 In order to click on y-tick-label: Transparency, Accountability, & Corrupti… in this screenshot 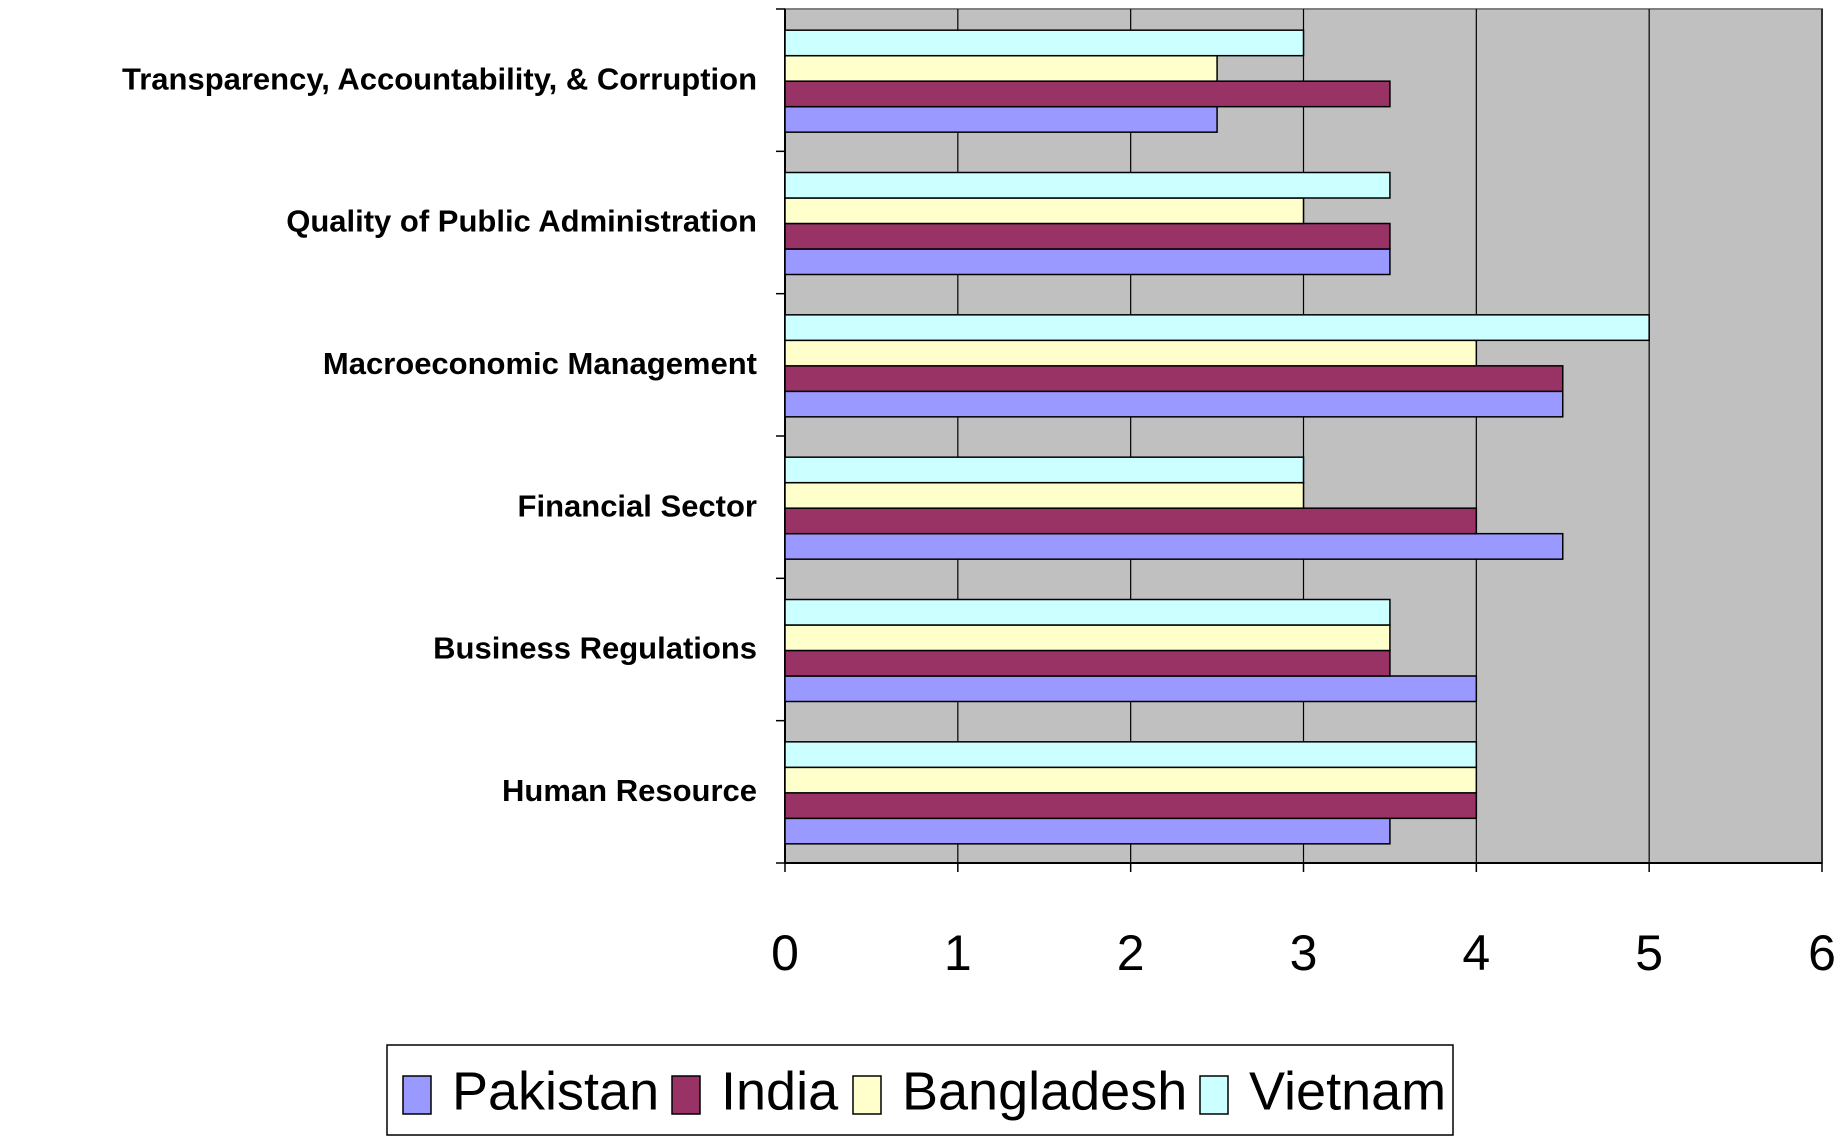, I will do `click(439, 78)`.